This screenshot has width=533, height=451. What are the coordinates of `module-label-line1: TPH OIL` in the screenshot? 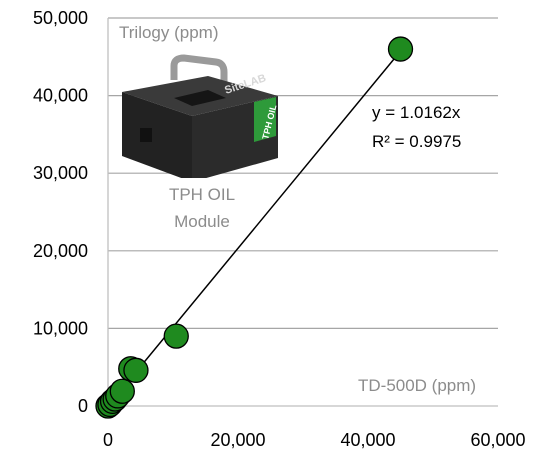 It's located at (202, 194).